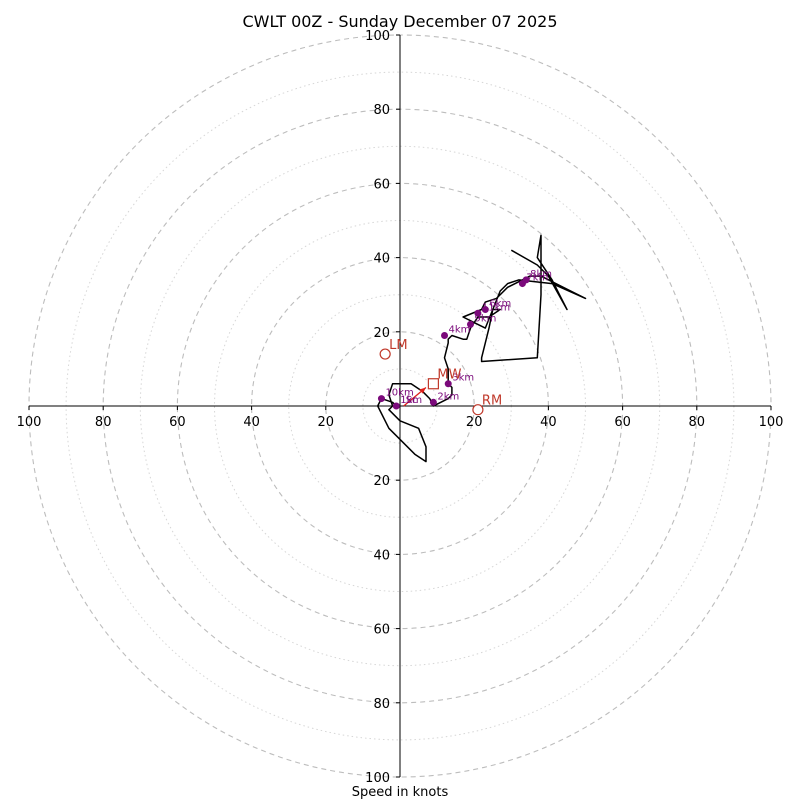  I want to click on height-label-9km: 9km, so click(485, 318).